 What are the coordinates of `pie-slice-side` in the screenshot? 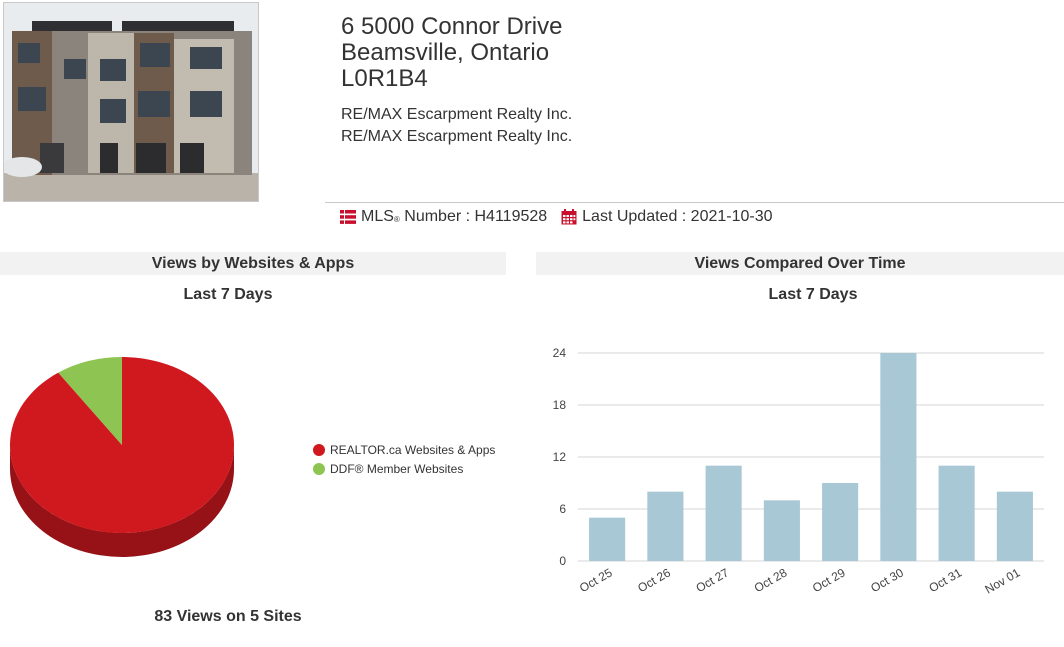 It's located at (122, 501).